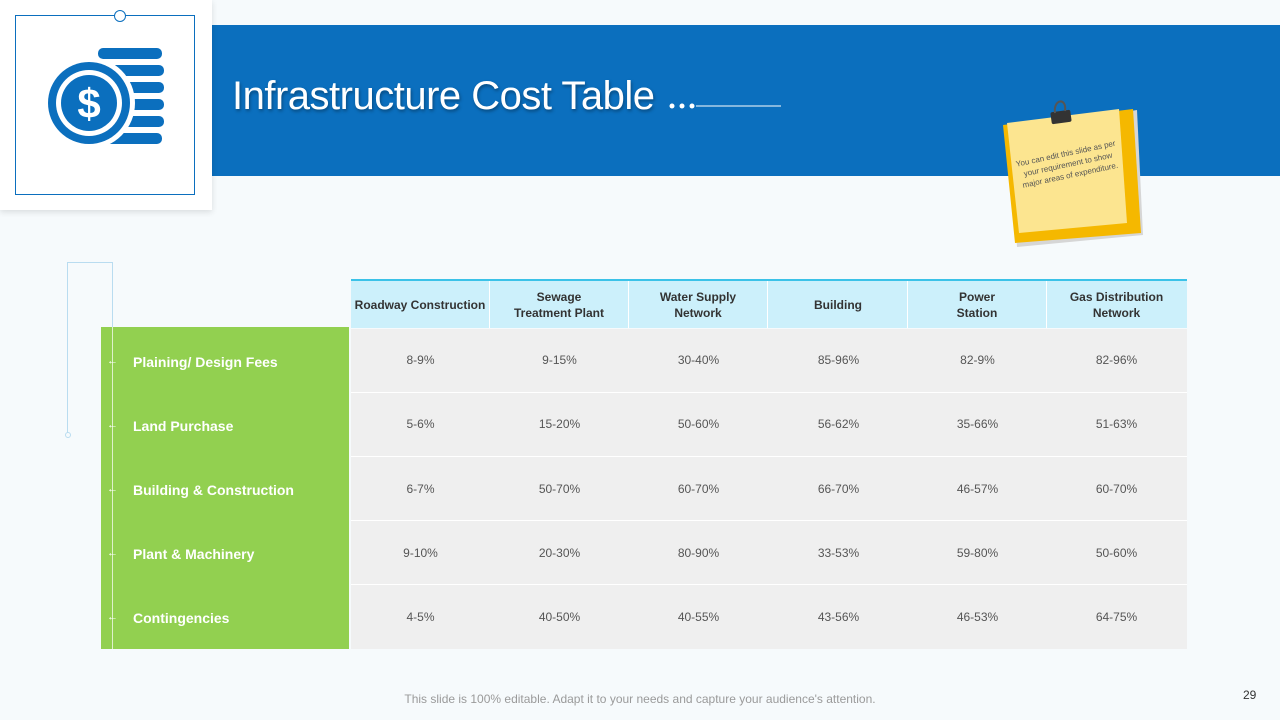  I want to click on row-label: Plant & Machinery, so click(194, 554).